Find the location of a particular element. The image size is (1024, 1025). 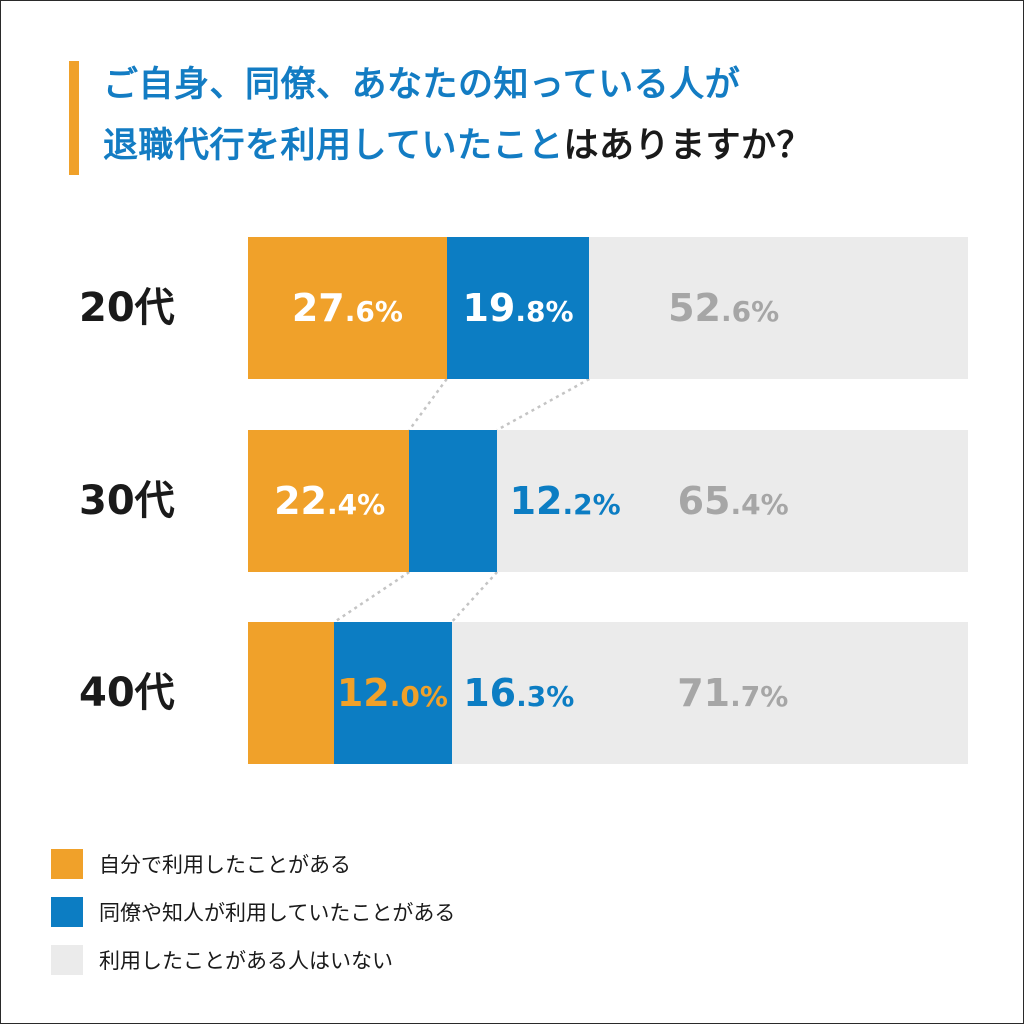

data-label-others-40s: 16.3% is located at coordinates (519, 693).